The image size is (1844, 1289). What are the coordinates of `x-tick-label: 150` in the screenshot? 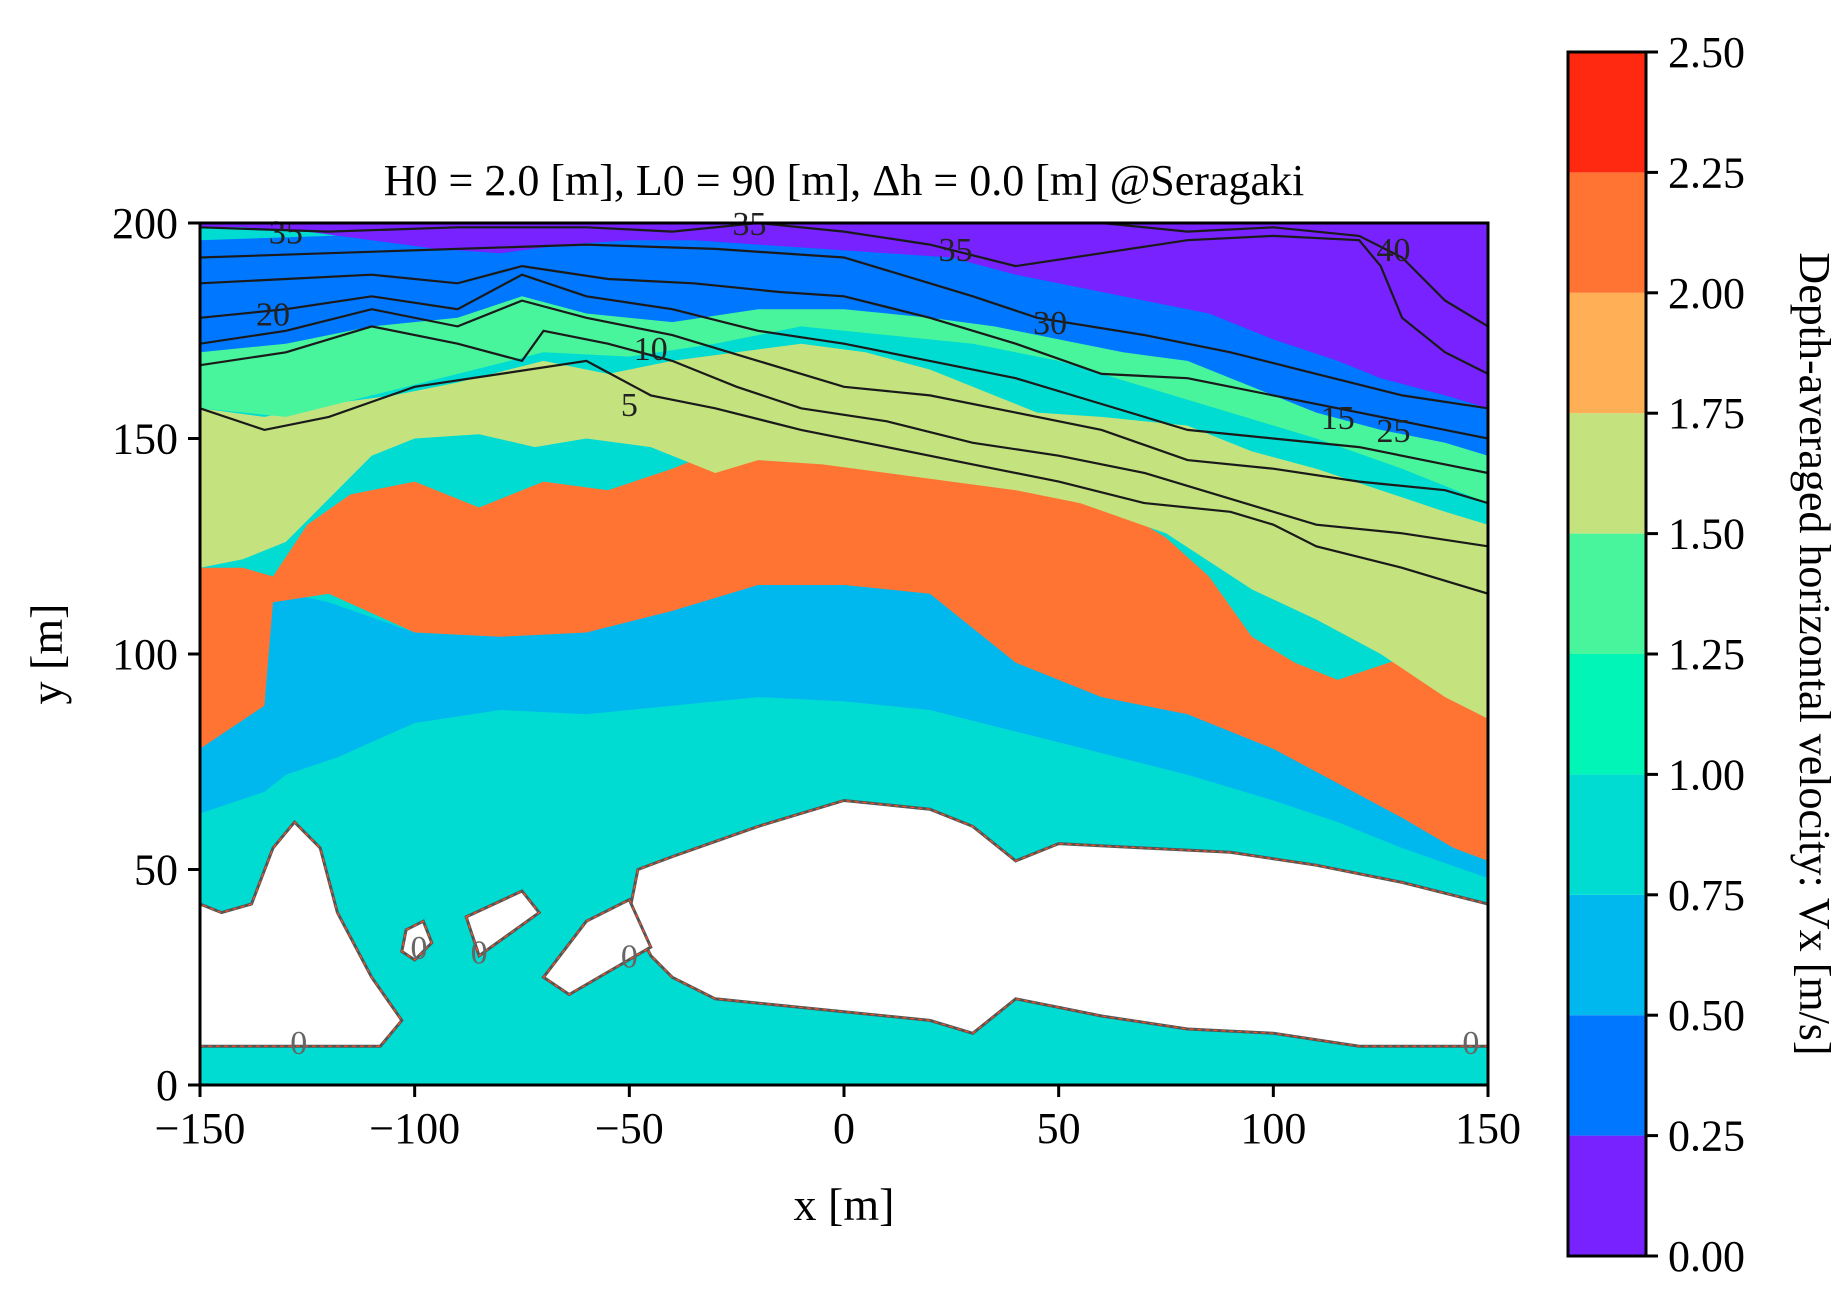 It's located at (1488, 1128).